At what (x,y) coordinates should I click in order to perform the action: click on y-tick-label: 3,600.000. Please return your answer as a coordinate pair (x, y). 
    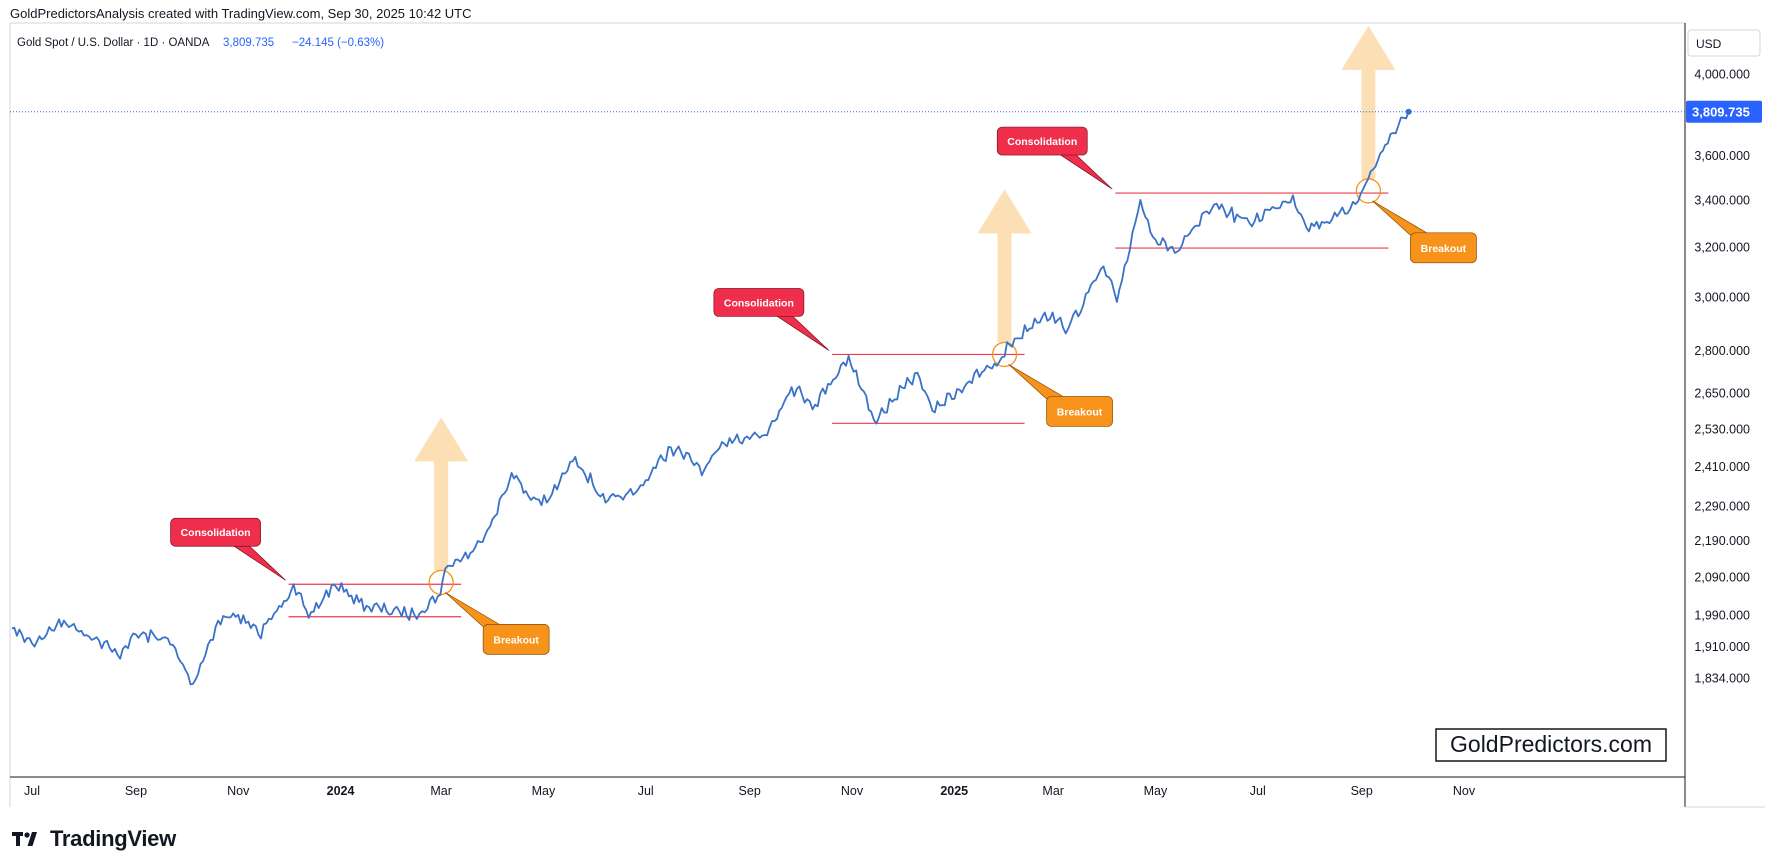
    Looking at the image, I should click on (1722, 156).